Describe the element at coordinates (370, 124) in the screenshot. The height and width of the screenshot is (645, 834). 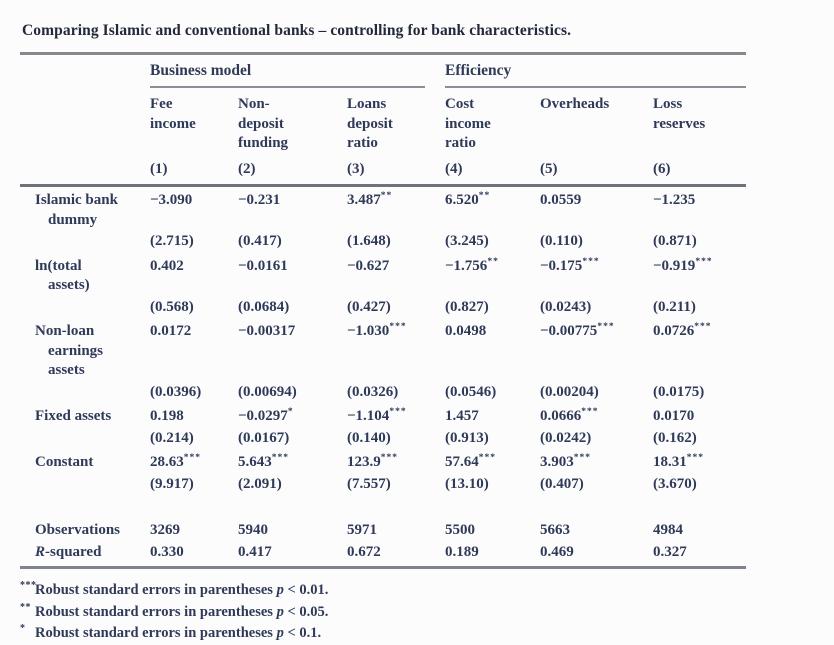
I see `column-label: Loans deposit ratio` at that location.